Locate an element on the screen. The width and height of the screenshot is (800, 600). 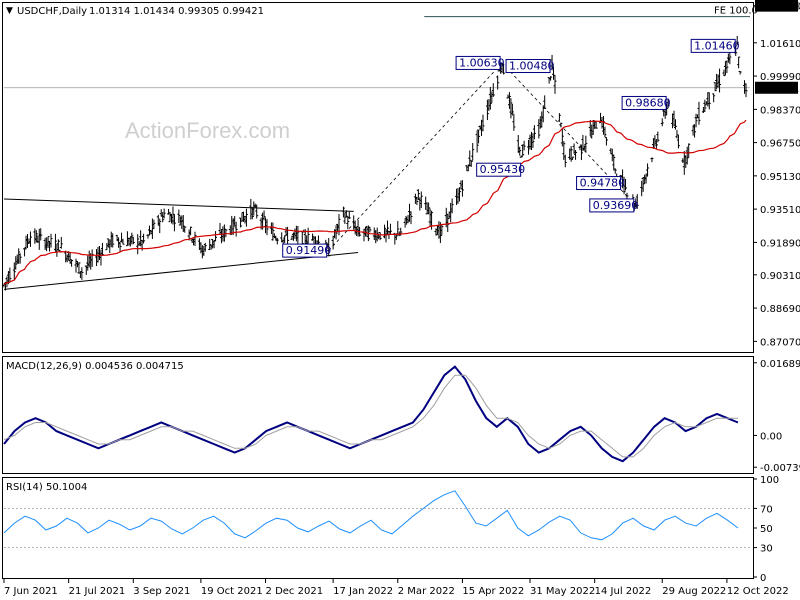
lower-trendline is located at coordinates (181, 270).